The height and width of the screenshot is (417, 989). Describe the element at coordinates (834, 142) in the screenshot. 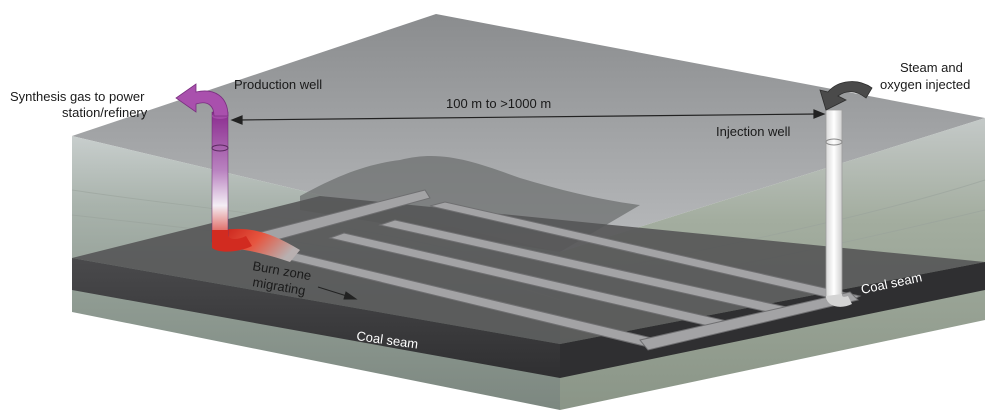

I see `injection-well-ring` at that location.